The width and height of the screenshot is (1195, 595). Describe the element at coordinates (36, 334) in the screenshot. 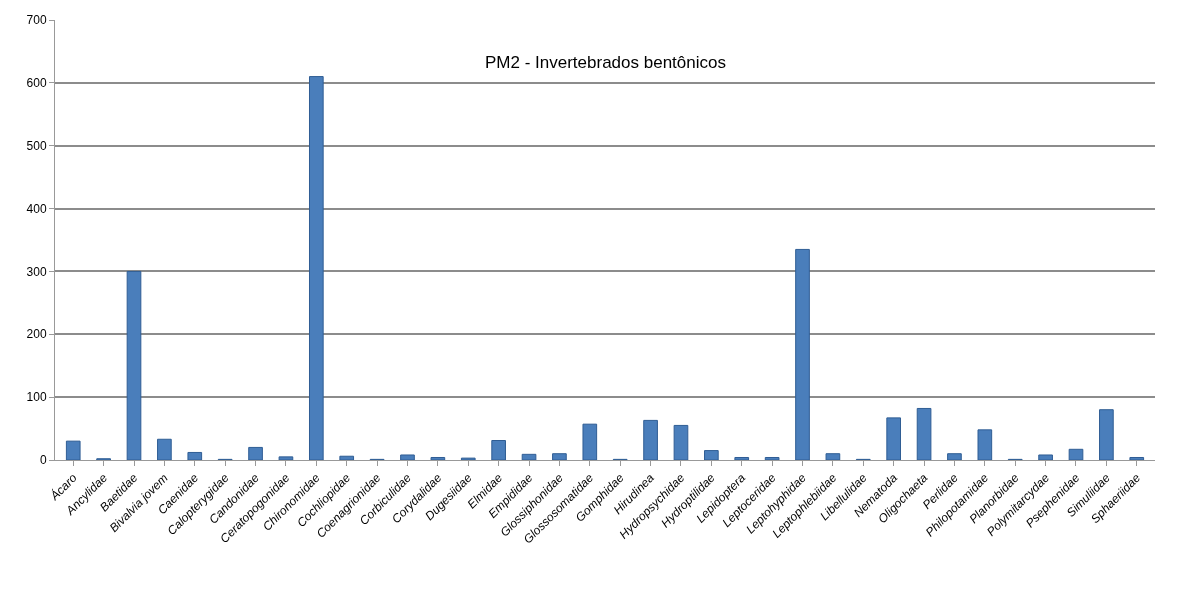

I see `y-tick-label: 200` at that location.